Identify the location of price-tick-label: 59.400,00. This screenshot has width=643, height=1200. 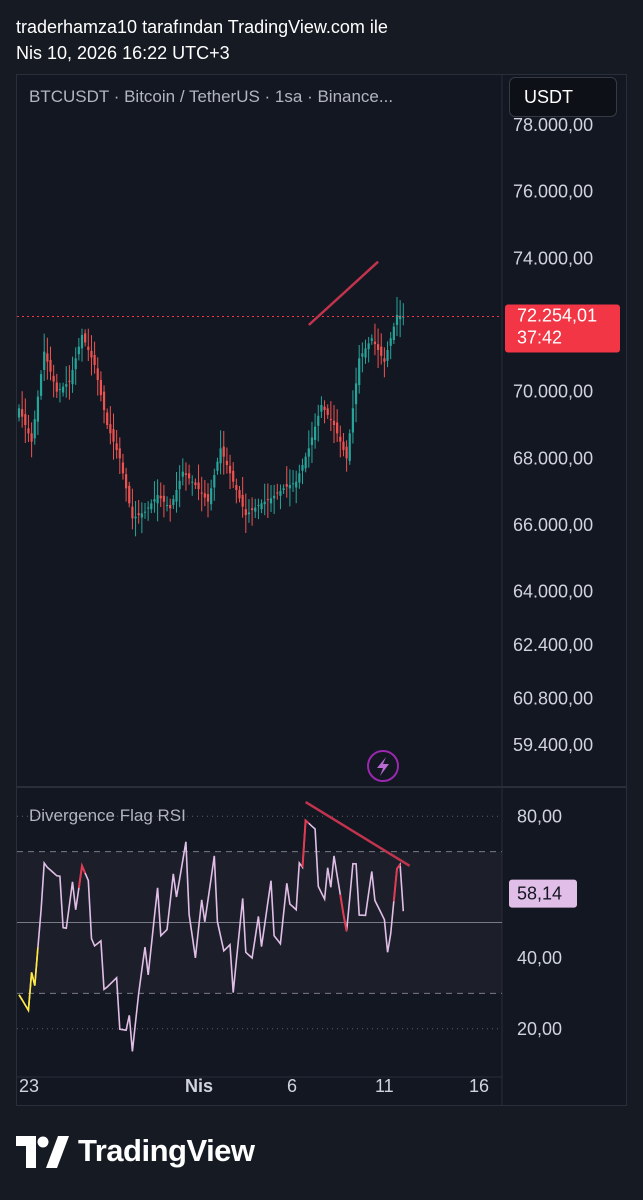
(553, 745).